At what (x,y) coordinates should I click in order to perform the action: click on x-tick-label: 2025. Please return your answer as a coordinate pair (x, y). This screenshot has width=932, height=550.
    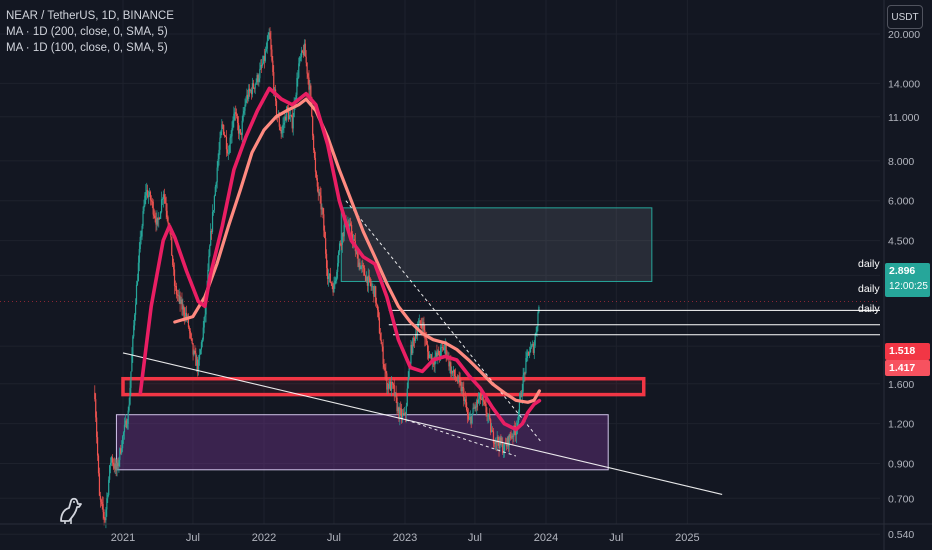
    Looking at the image, I should click on (687, 538).